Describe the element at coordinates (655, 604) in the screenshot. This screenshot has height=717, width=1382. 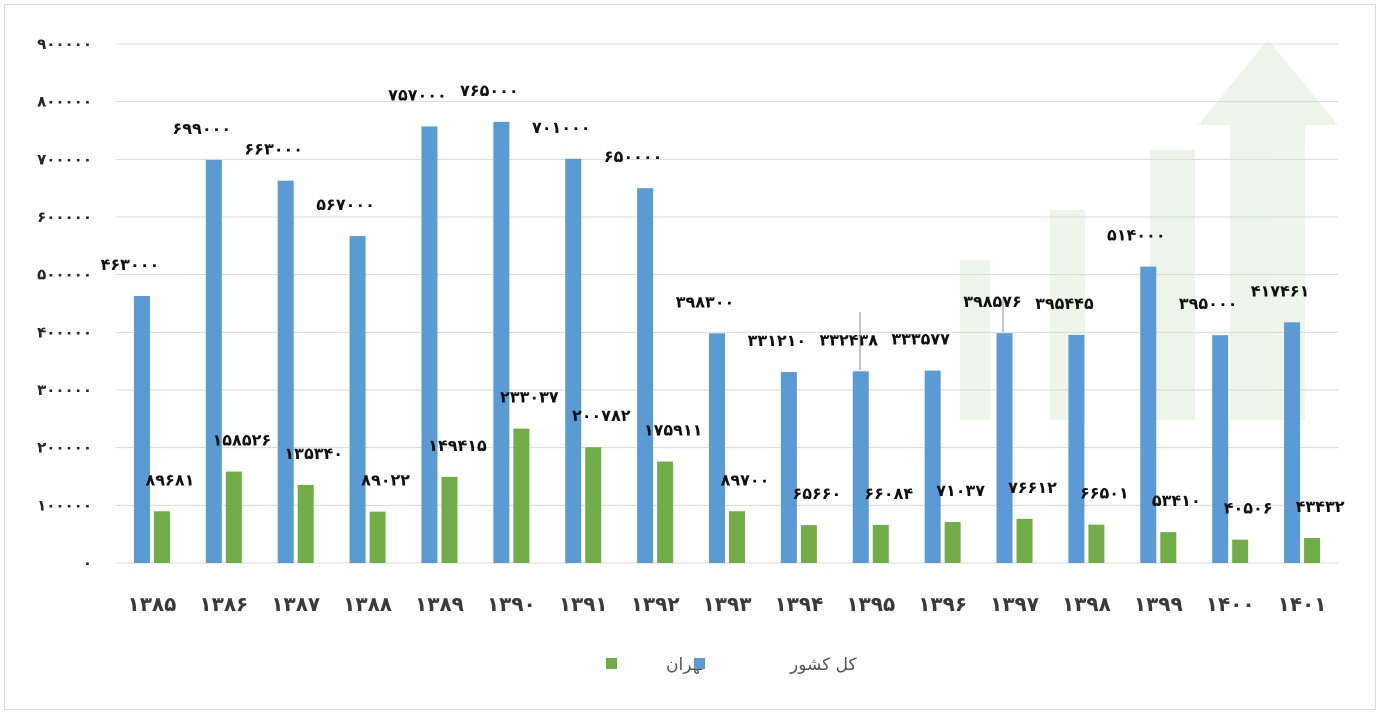
I see `x-tick-label: ۱۳۹۲` at that location.